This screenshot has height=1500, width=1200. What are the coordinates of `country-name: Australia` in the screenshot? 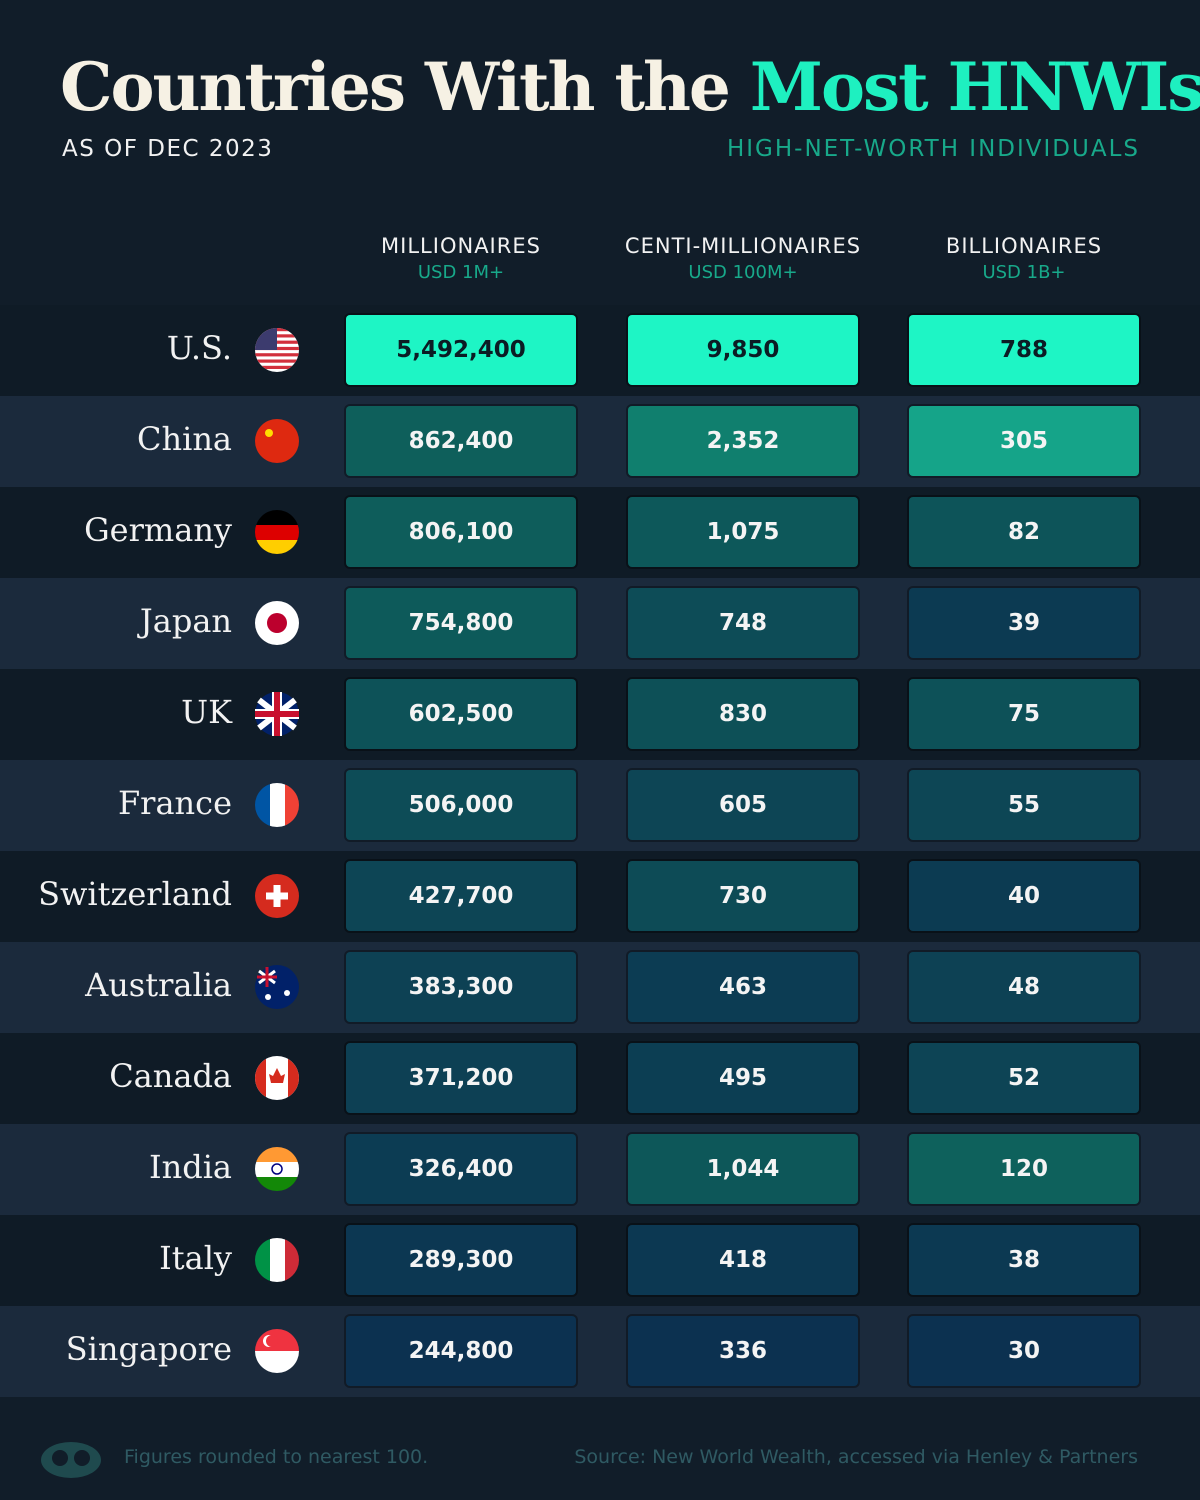 It's located at (158, 985).